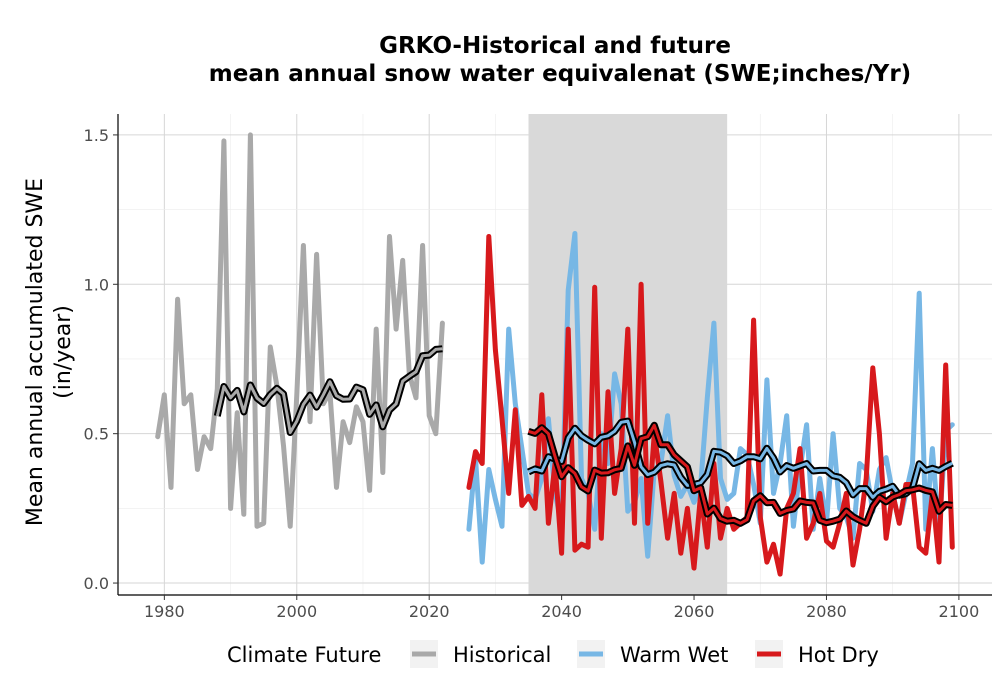  Describe the element at coordinates (329, 390) in the screenshot. I see `rolling-mean-line-historical` at that location.